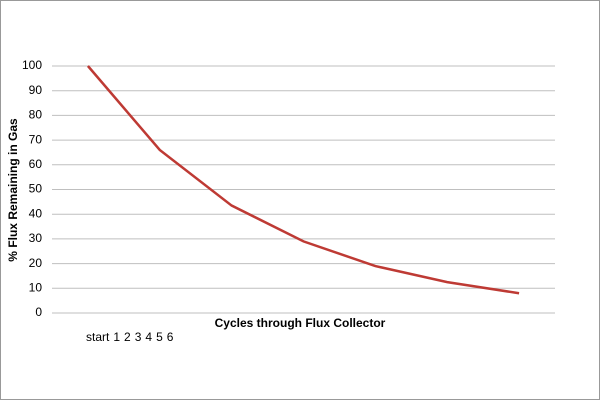  What do you see at coordinates (170, 337) in the screenshot?
I see `x-tick-label: 6` at bounding box center [170, 337].